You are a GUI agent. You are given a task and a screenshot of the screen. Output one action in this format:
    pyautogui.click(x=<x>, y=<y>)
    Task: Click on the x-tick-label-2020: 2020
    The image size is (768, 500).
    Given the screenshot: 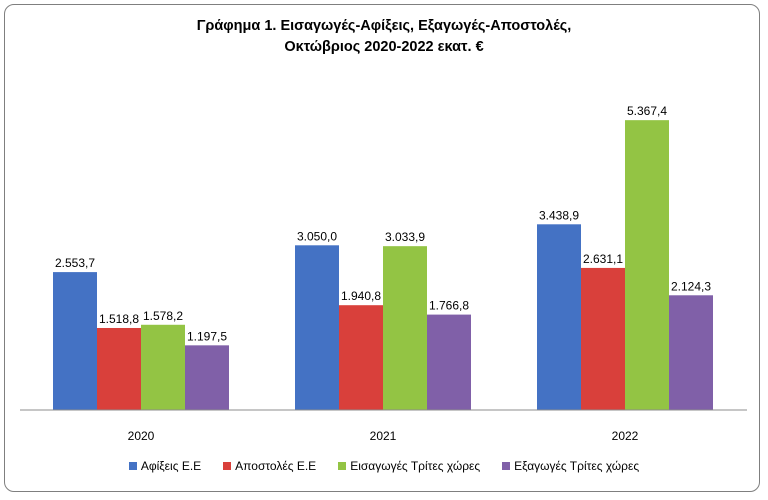 What is the action you would take?
    pyautogui.click(x=141, y=436)
    